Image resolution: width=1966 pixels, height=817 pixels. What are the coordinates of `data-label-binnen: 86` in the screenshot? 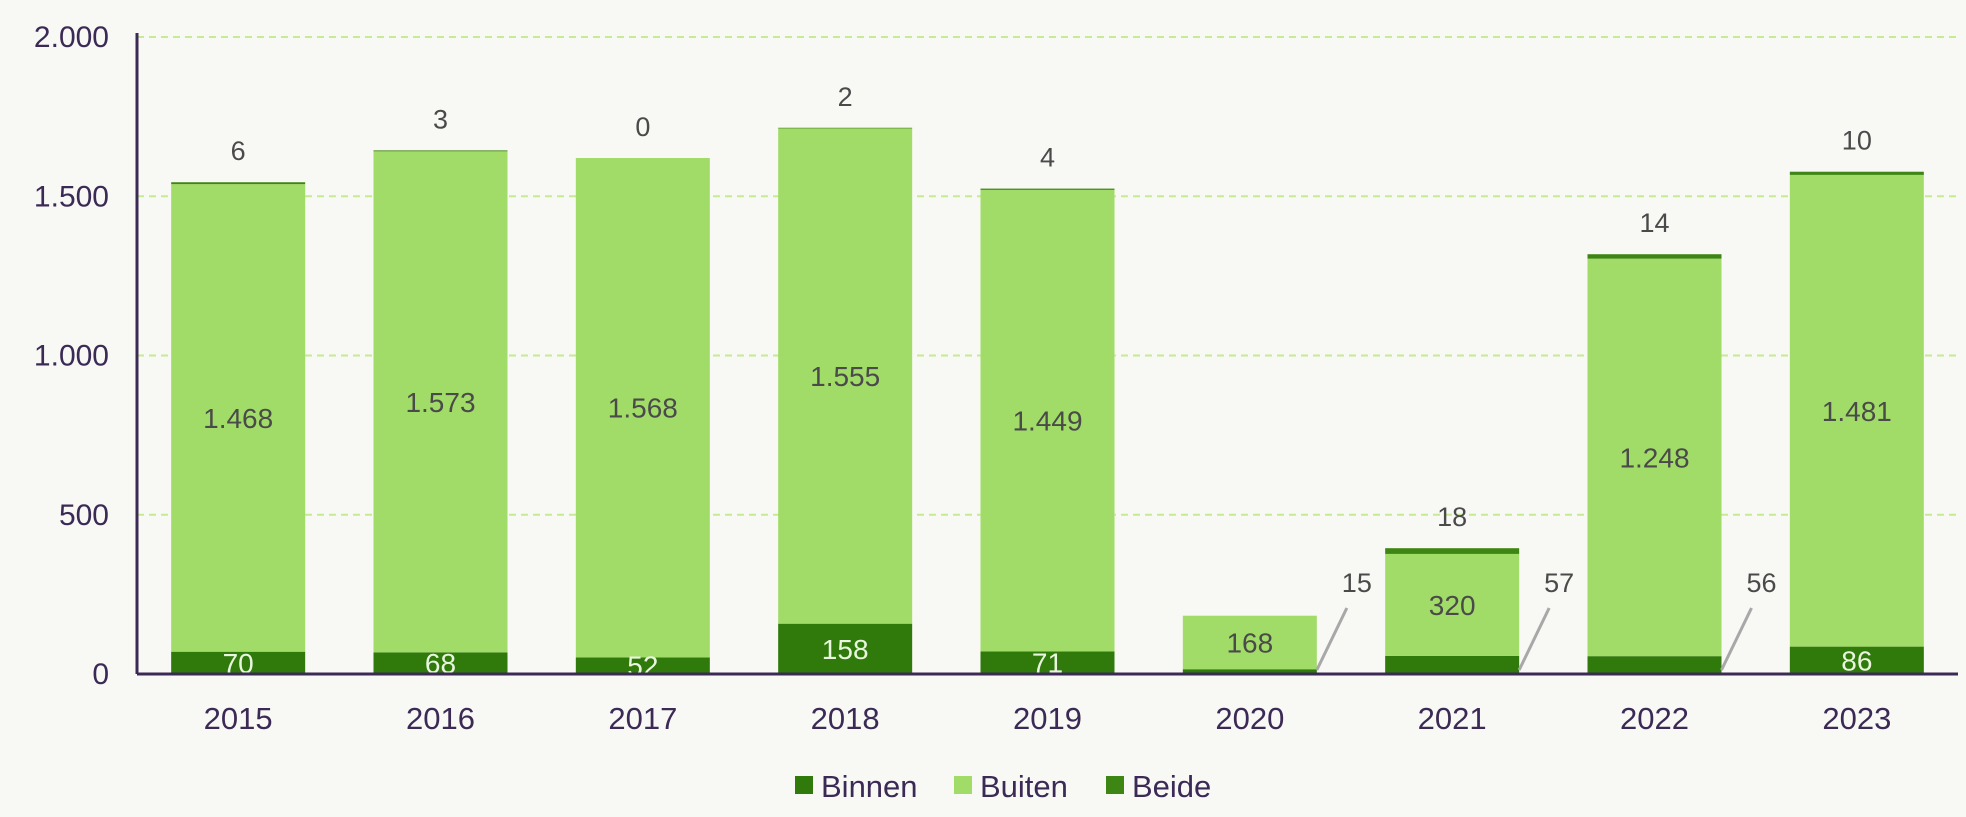 It's located at (1856, 660).